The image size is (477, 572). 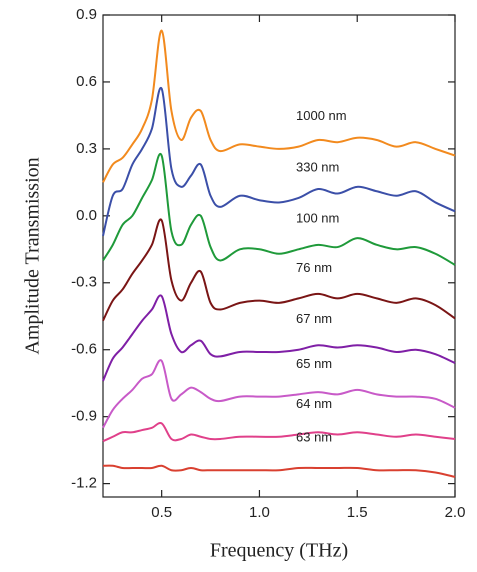 What do you see at coordinates (86, 148) in the screenshot?
I see `y-tick-label: 0.3` at bounding box center [86, 148].